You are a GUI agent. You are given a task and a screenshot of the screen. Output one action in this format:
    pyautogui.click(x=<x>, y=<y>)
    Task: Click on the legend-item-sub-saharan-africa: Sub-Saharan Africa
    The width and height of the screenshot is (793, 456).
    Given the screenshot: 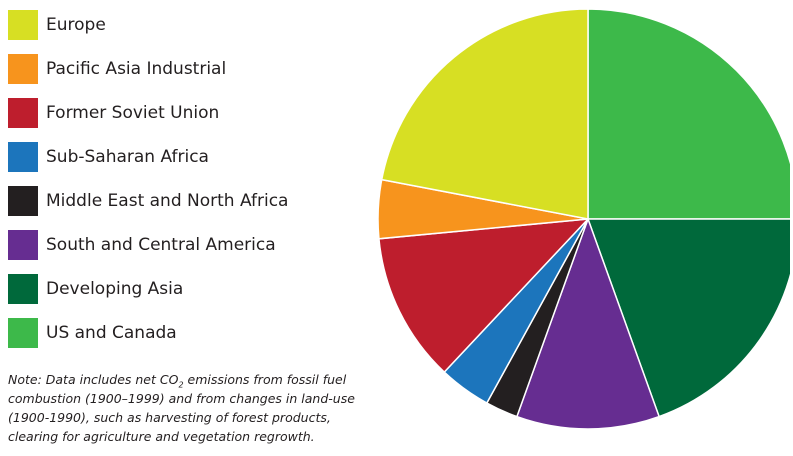 What is the action you would take?
    pyautogui.click(x=178, y=157)
    